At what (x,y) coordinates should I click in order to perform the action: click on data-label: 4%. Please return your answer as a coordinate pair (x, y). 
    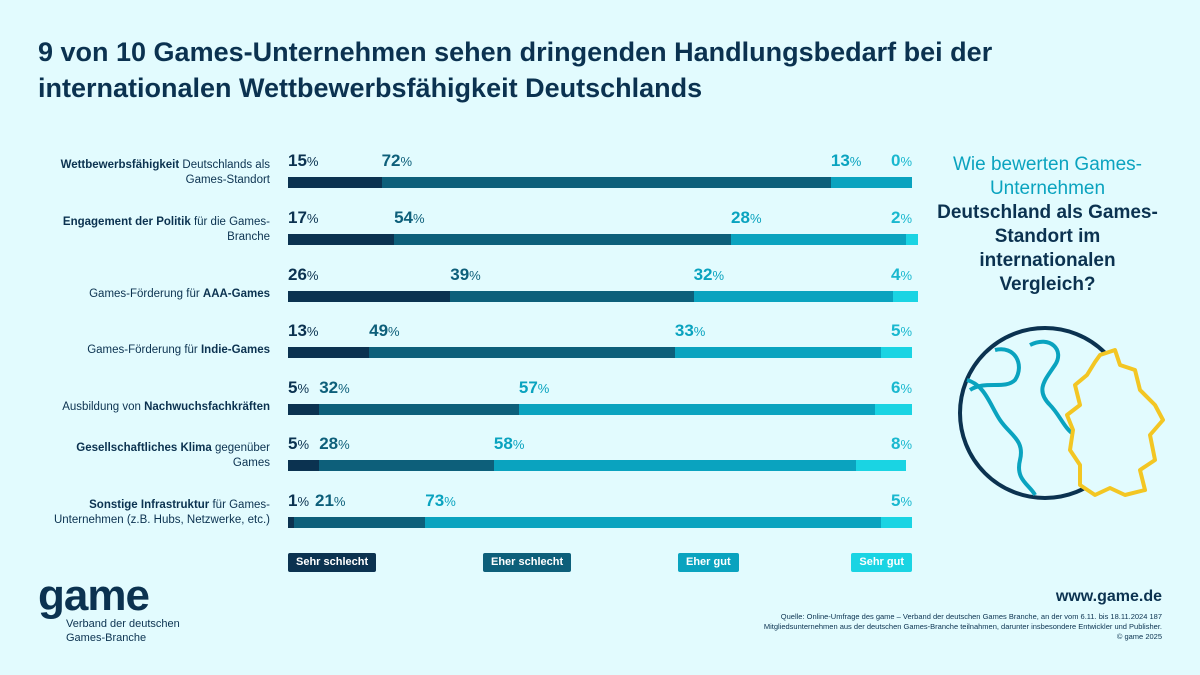
    Looking at the image, I should click on (902, 274).